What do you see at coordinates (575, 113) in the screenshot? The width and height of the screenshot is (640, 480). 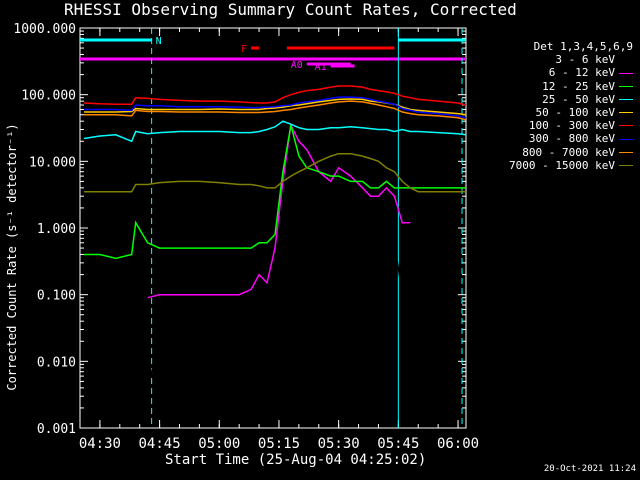 I see `legend-label: 50 - 100 keV` at bounding box center [575, 113].